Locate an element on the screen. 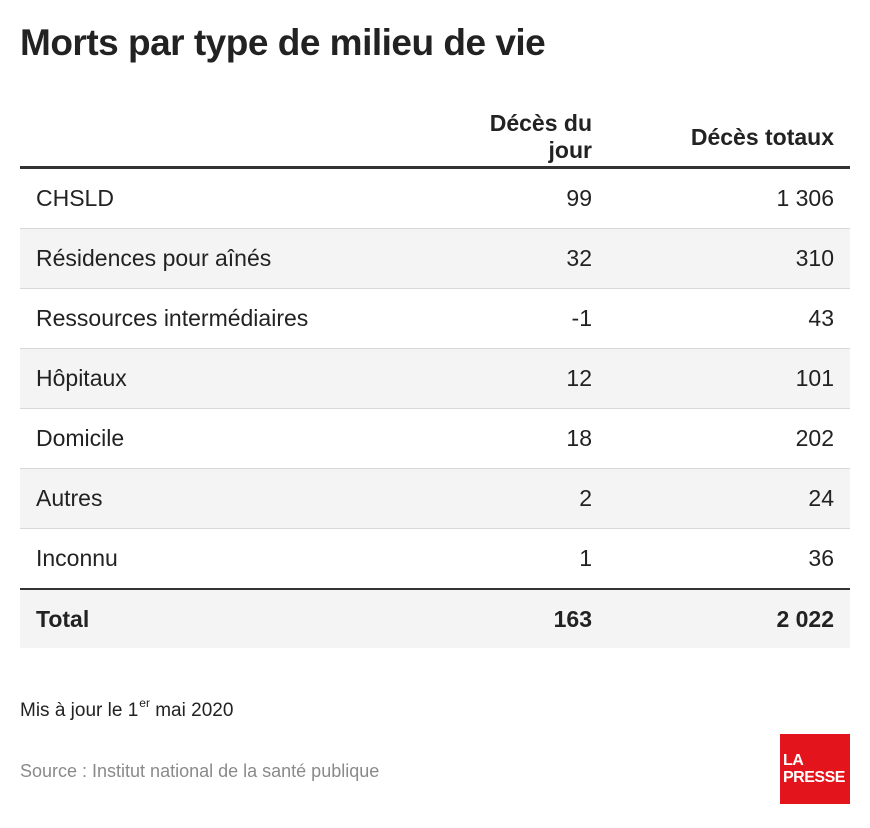  table-row: Autres 2 24 is located at coordinates (435, 498).